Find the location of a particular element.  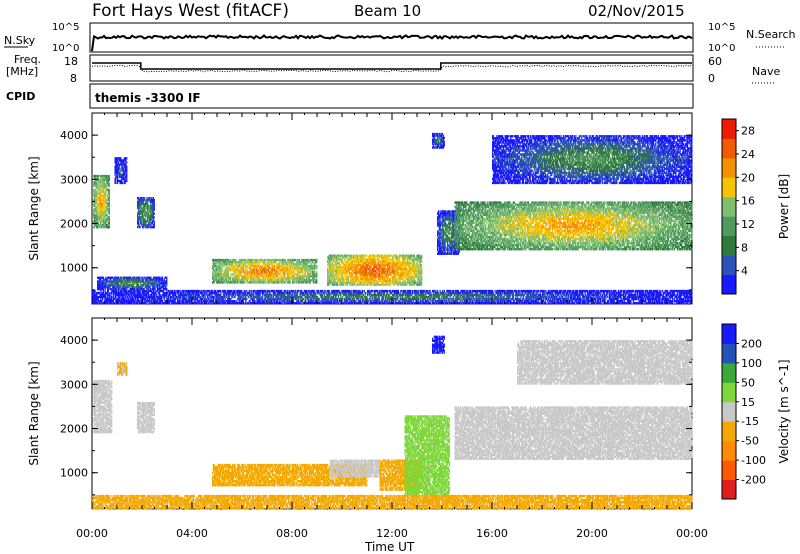

nsky-series-line is located at coordinates (392, 44).